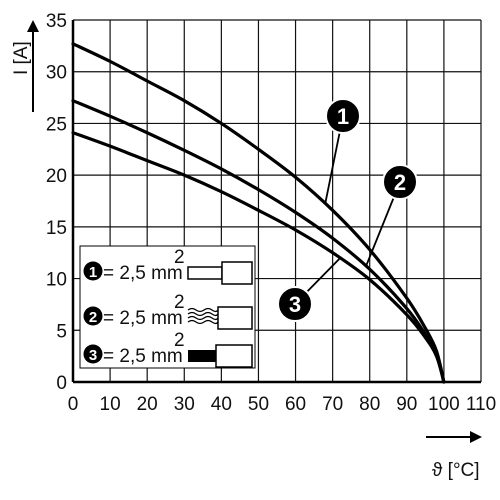  I want to click on x-axis-title: ϑ [°C], so click(456, 470).